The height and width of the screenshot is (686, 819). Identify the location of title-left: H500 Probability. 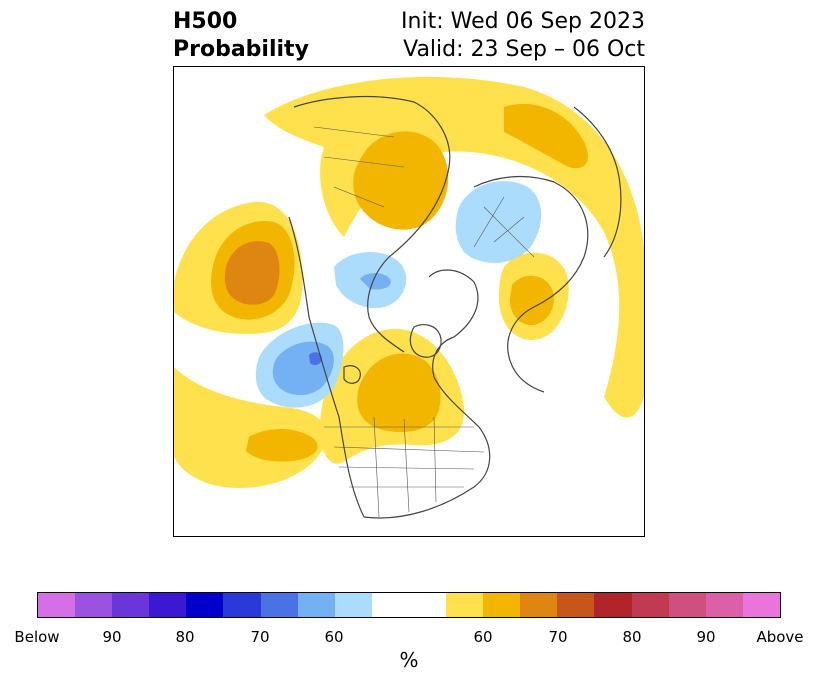
(241, 36).